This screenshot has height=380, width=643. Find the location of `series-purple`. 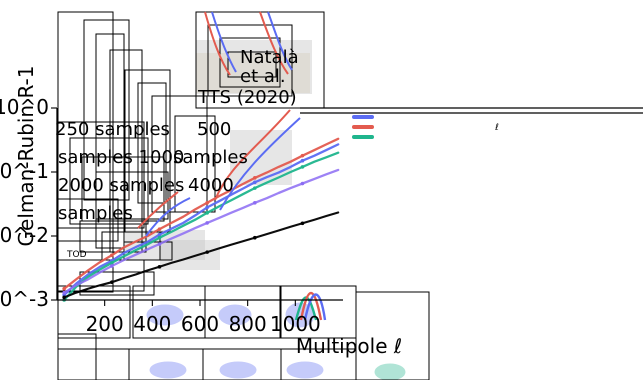

series-purple is located at coordinates (201, 231).